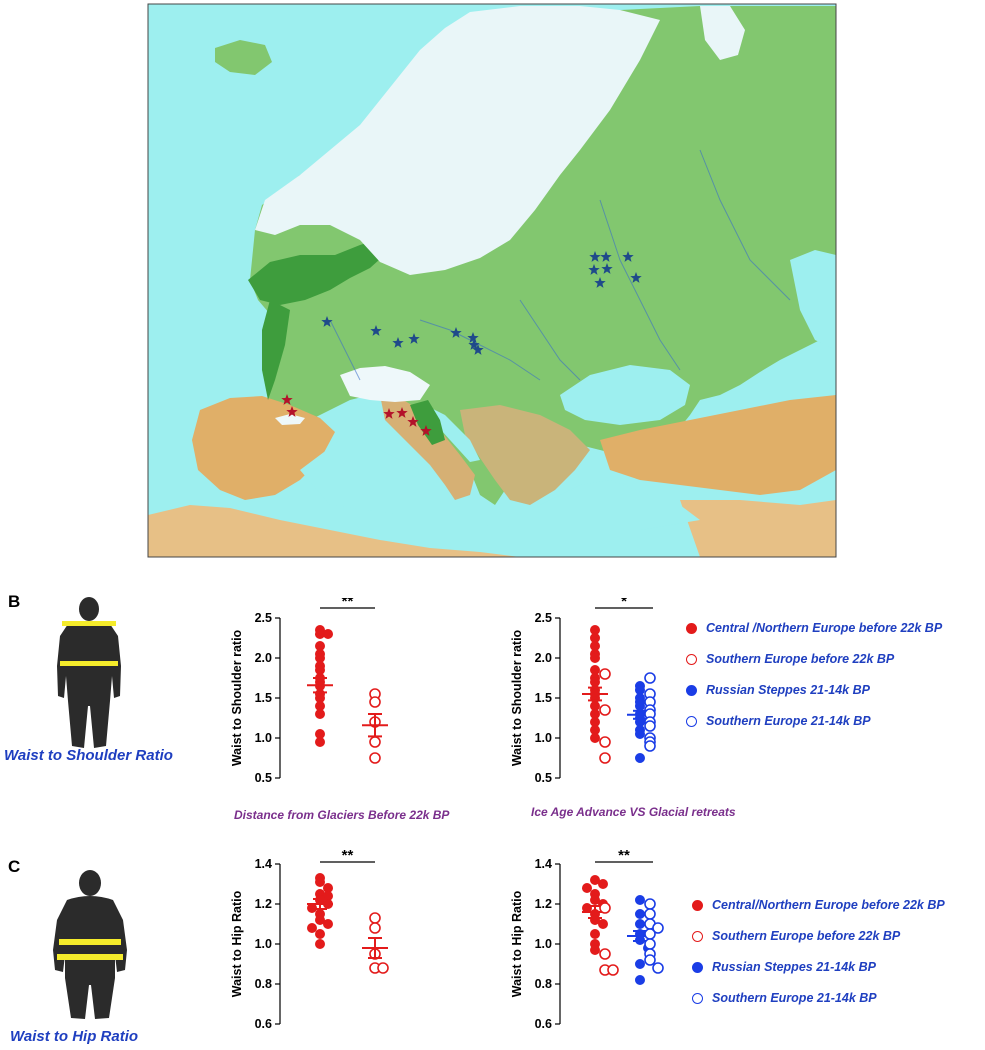 This screenshot has height=1050, width=985. Describe the element at coordinates (543, 1024) in the screenshot. I see `y-tick-label: 0.6` at that location.